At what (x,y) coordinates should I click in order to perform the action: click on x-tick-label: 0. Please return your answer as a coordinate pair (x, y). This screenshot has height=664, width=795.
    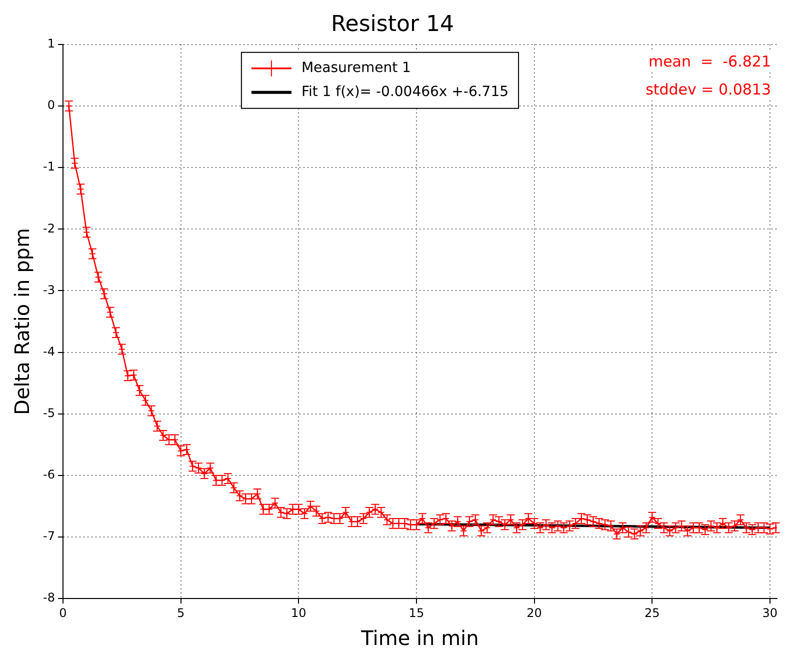
    Looking at the image, I should click on (63, 613).